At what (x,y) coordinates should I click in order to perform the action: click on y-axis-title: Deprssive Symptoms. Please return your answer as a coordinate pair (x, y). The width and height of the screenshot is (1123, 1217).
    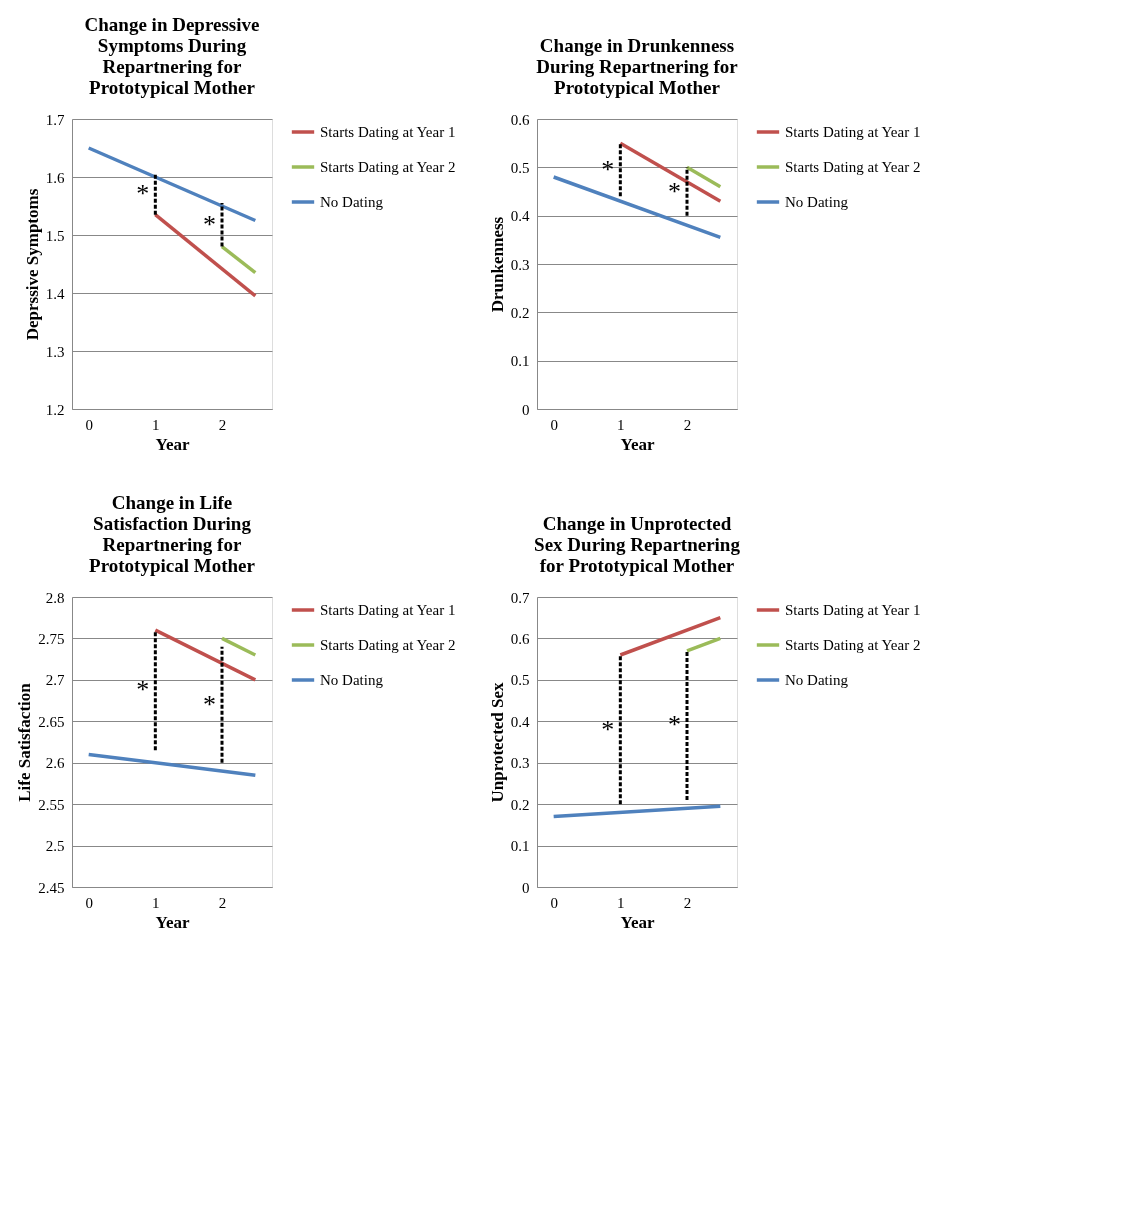
    Looking at the image, I should click on (32, 264).